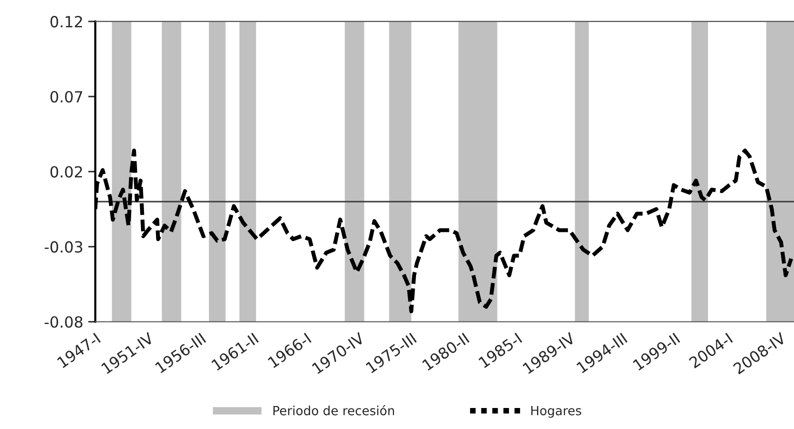  Describe the element at coordinates (63, 247) in the screenshot. I see `y-tick-label: -0.03` at that location.